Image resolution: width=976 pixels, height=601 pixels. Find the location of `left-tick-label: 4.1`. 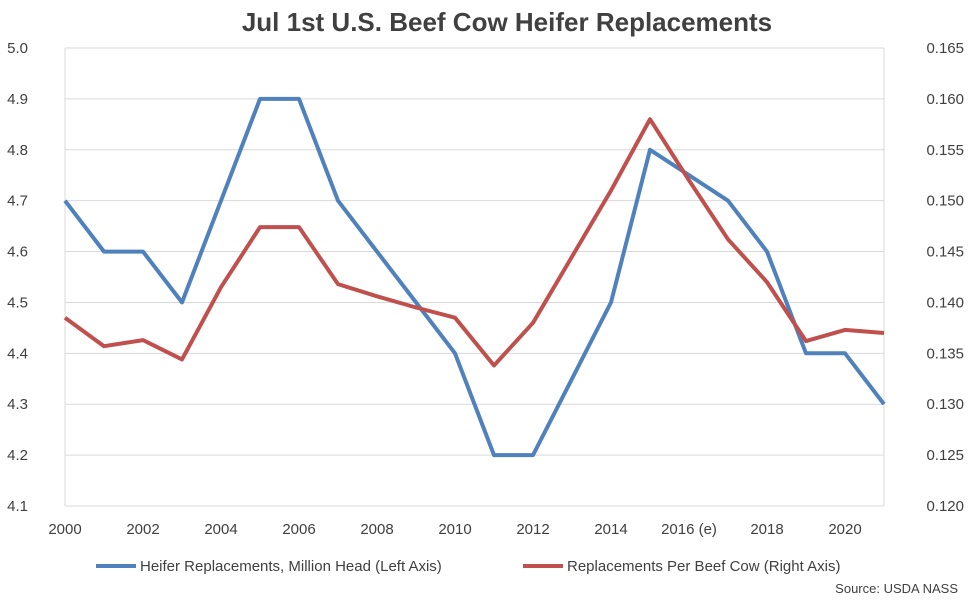

left-tick-label: 4.1 is located at coordinates (17, 506).